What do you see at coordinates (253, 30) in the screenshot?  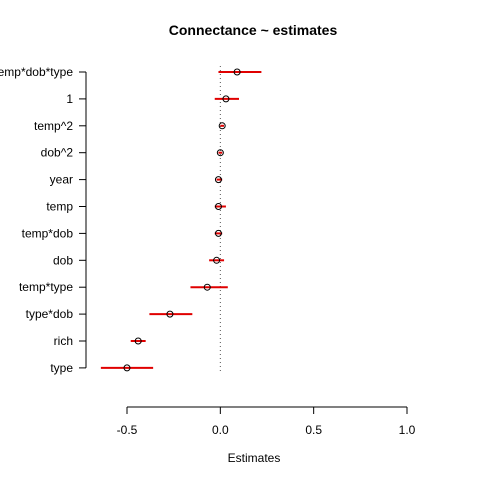 I see `chart-title: Connectance ~ estimates` at bounding box center [253, 30].